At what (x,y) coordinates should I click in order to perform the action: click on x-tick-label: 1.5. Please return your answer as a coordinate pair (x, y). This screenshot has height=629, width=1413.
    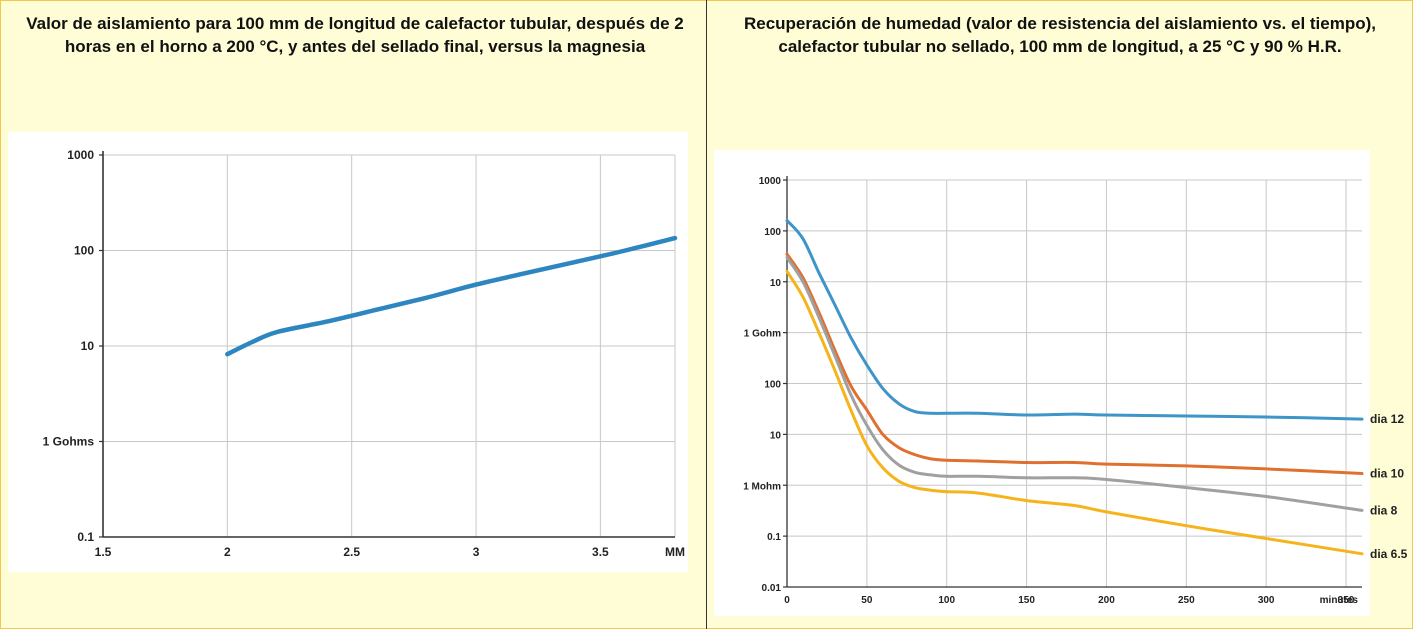
    Looking at the image, I should click on (103, 552).